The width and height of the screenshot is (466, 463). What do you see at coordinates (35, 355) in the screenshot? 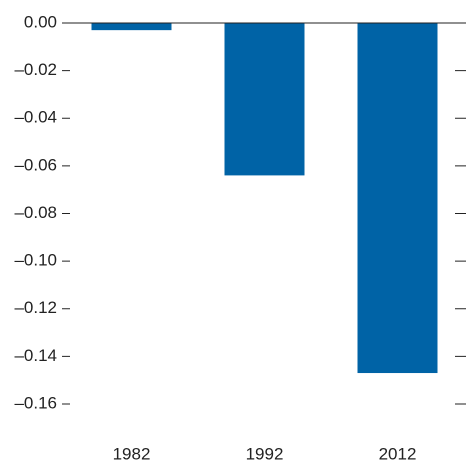
I see `y-tick-label: –0.14` at bounding box center [35, 355].